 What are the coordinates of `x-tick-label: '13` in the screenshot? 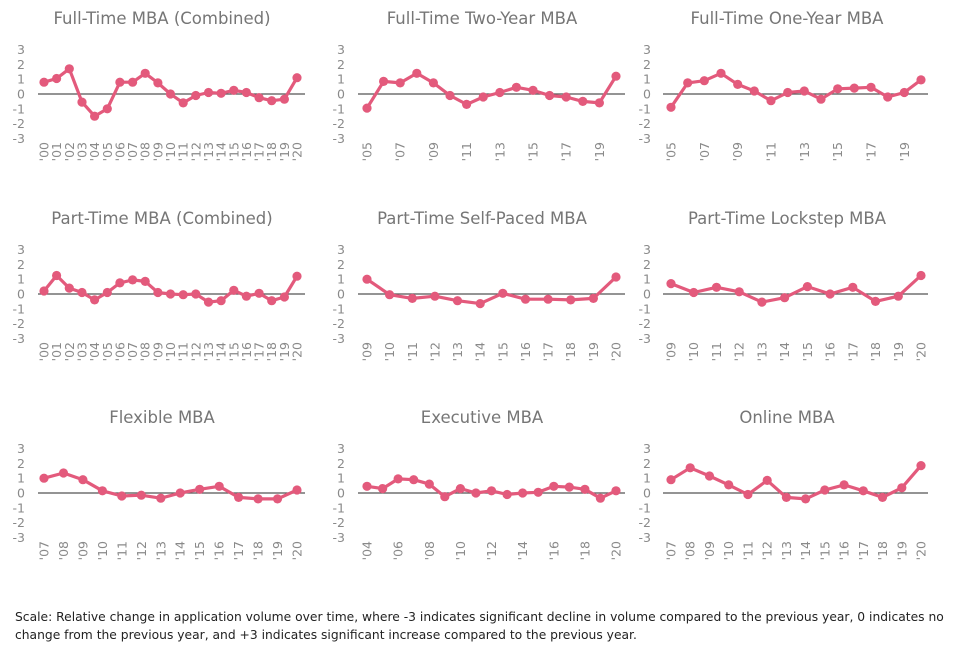 It's located at (761, 351).